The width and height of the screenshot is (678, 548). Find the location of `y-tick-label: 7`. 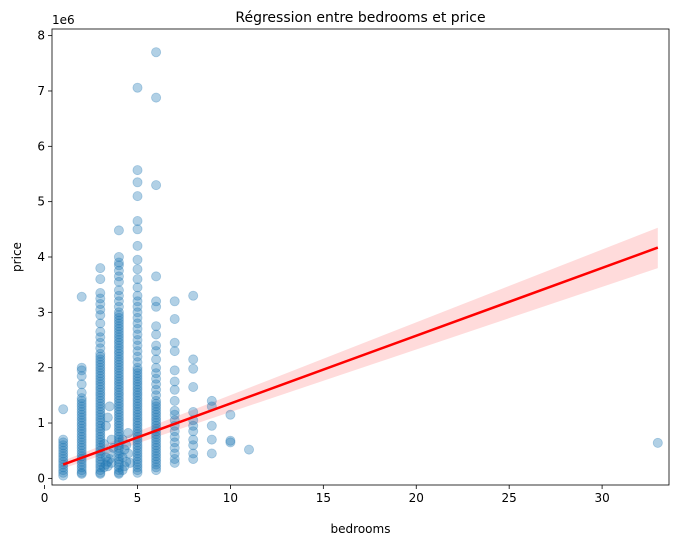

y-tick-label: 7 is located at coordinates (41, 91).